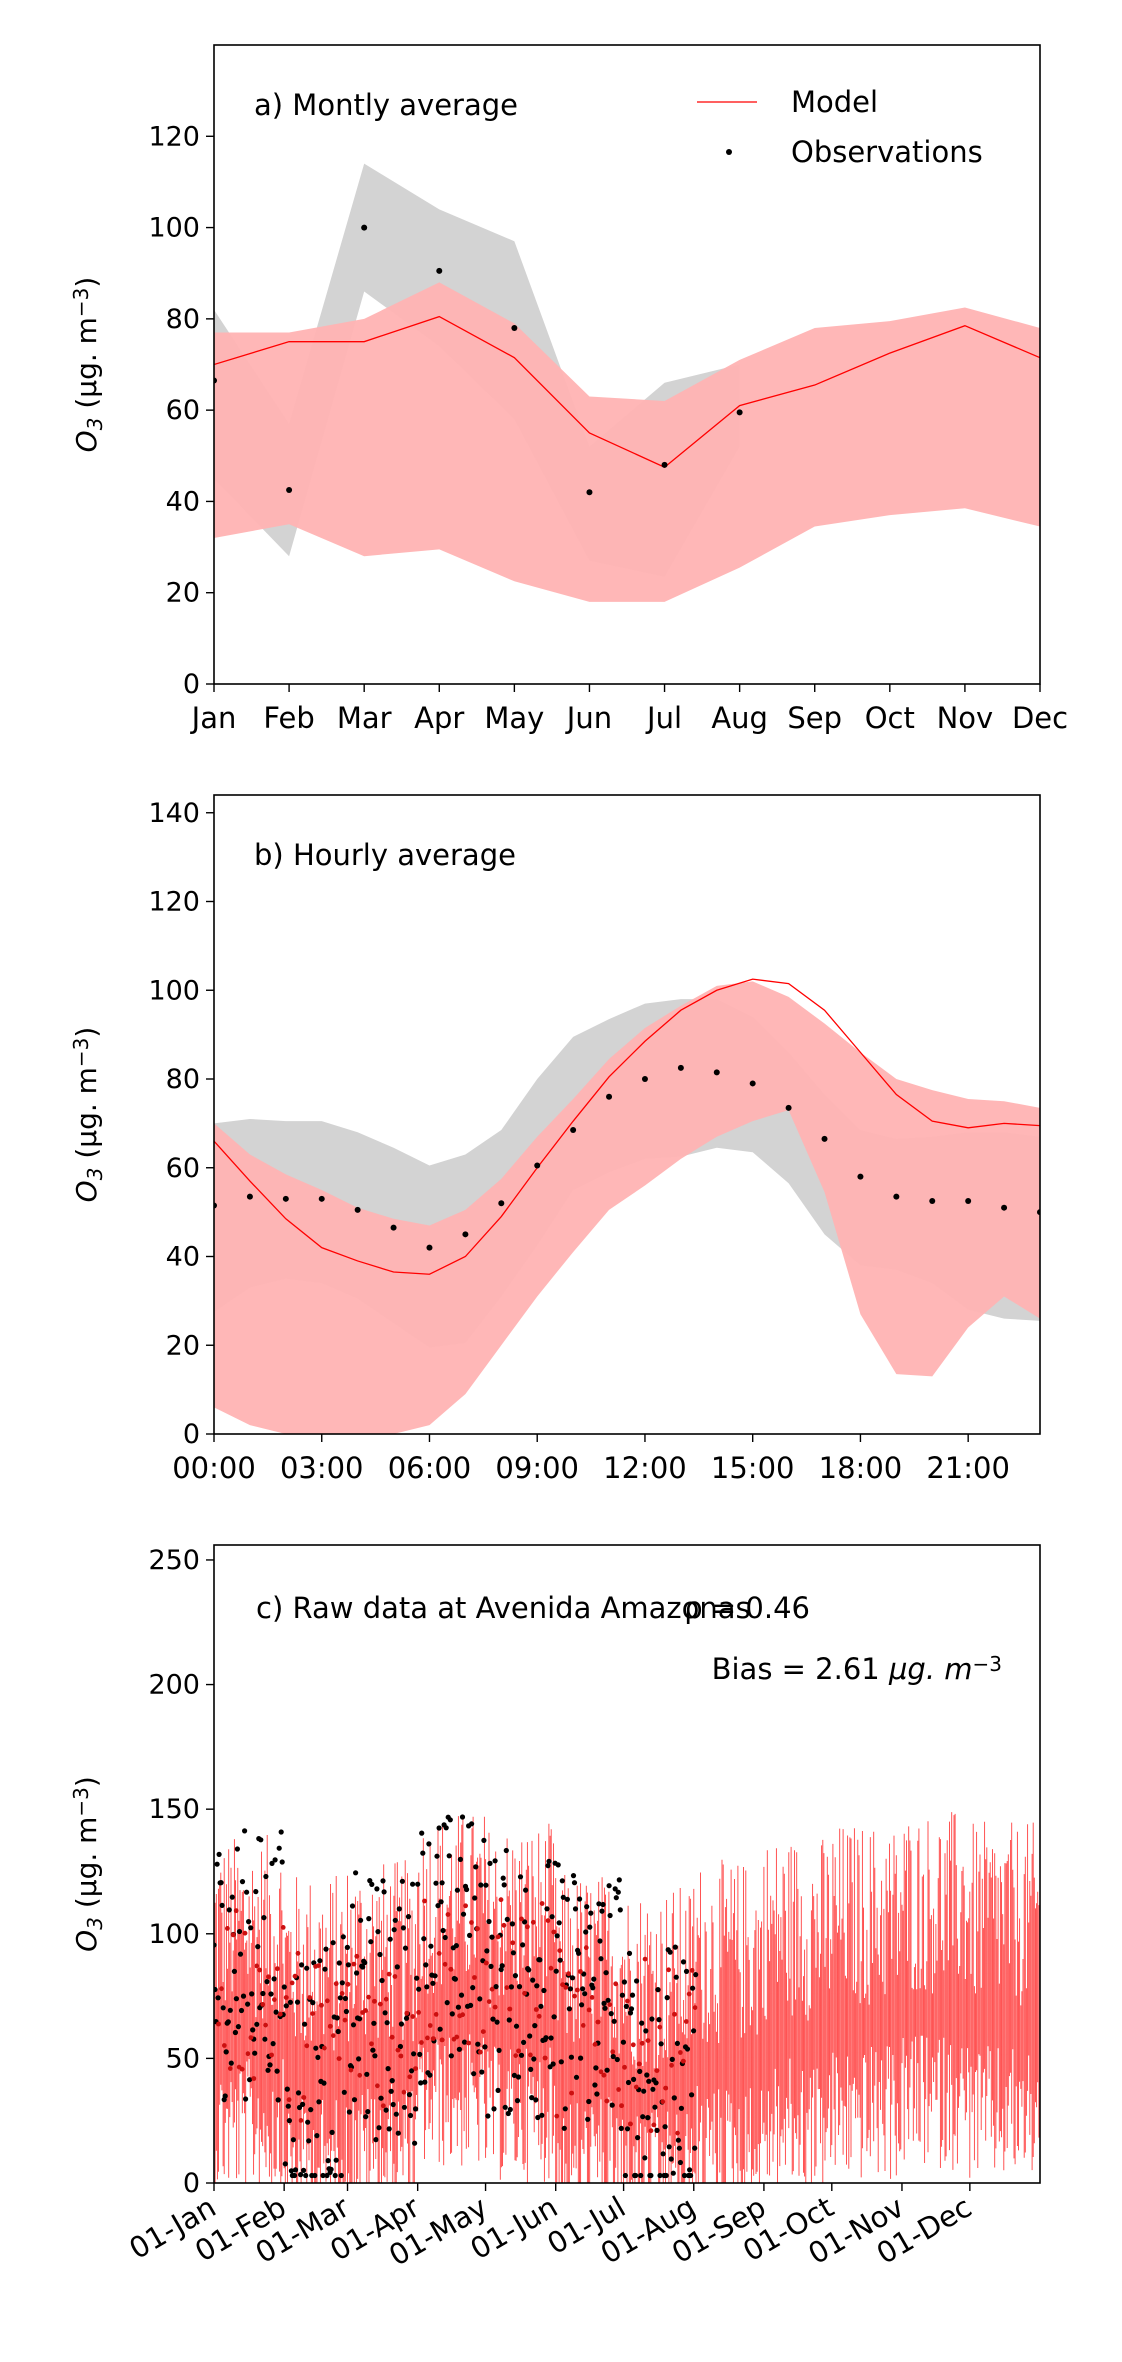 The width and height of the screenshot is (1122, 2362). What do you see at coordinates (88, 1864) in the screenshot?
I see `y-axis-label: O3 (μg. m−3)` at bounding box center [88, 1864].